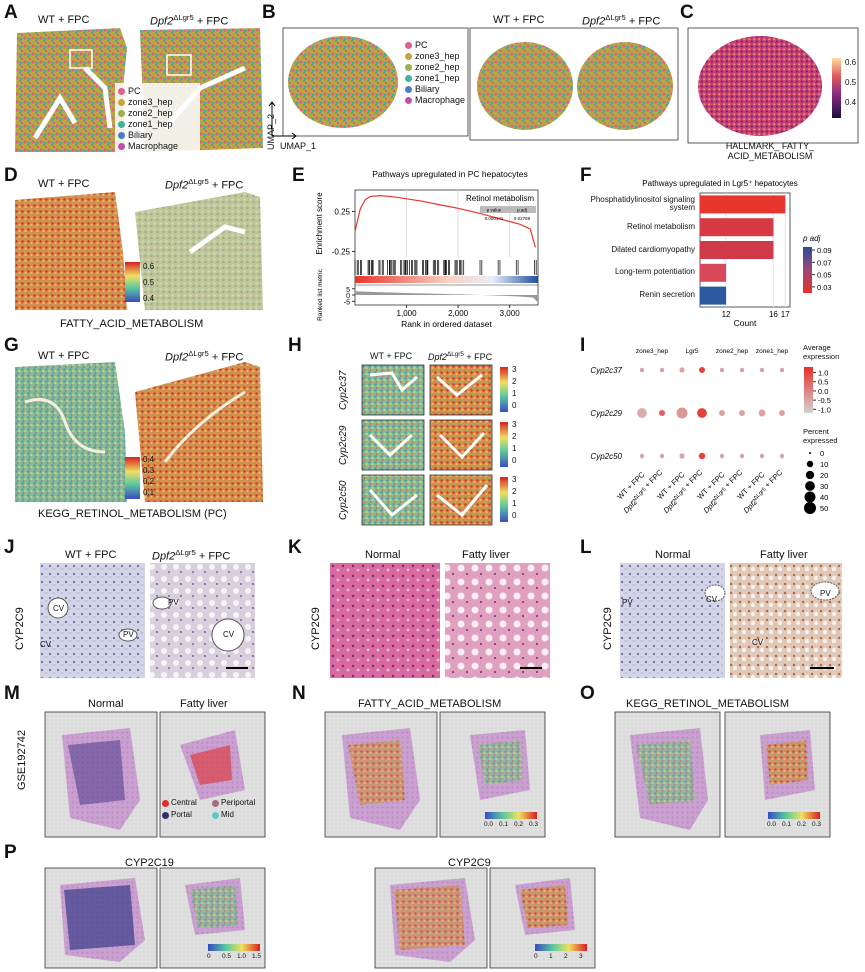 Image resolution: width=865 pixels, height=972 pixels. What do you see at coordinates (785, 314) in the screenshot?
I see `x-tick-label: 17` at bounding box center [785, 314].